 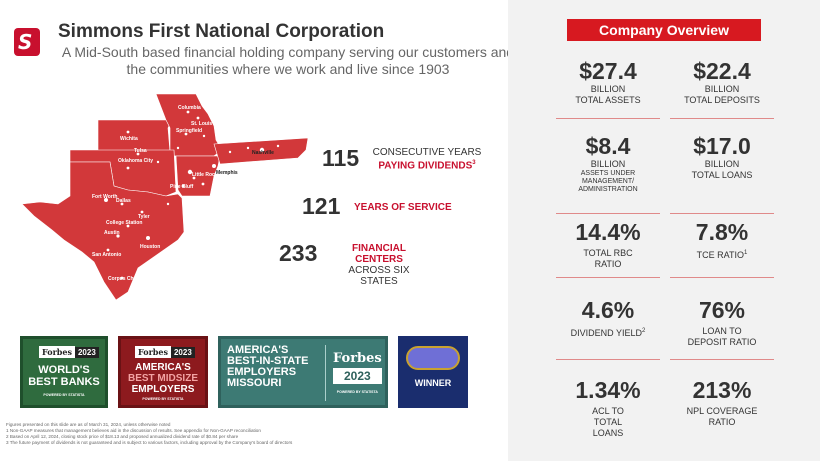 I want to click on texas-shape, so click(x=103, y=231).